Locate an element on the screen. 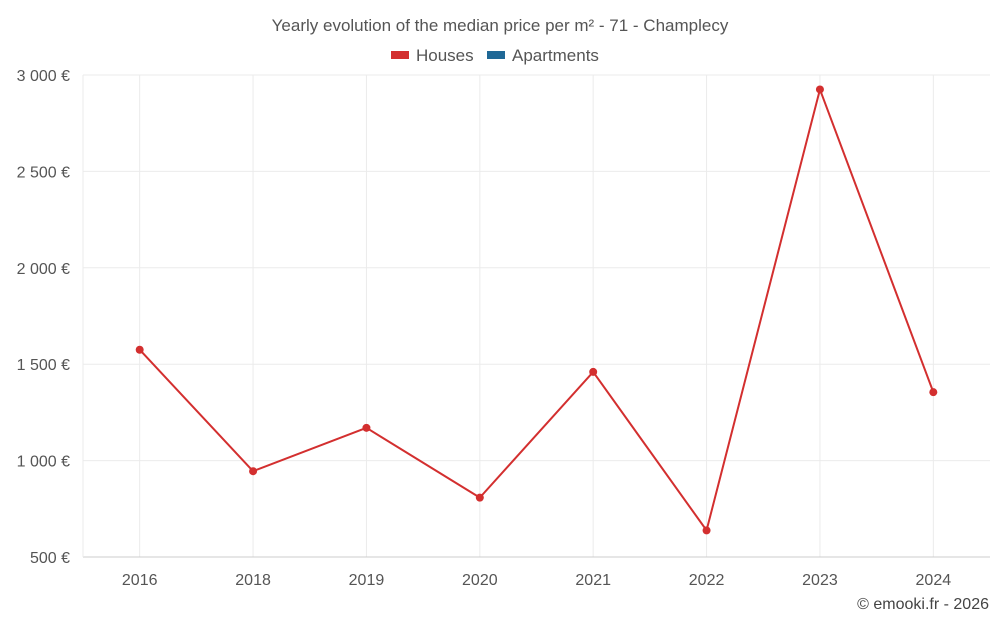  y-tick-label: 500 € is located at coordinates (50, 558).